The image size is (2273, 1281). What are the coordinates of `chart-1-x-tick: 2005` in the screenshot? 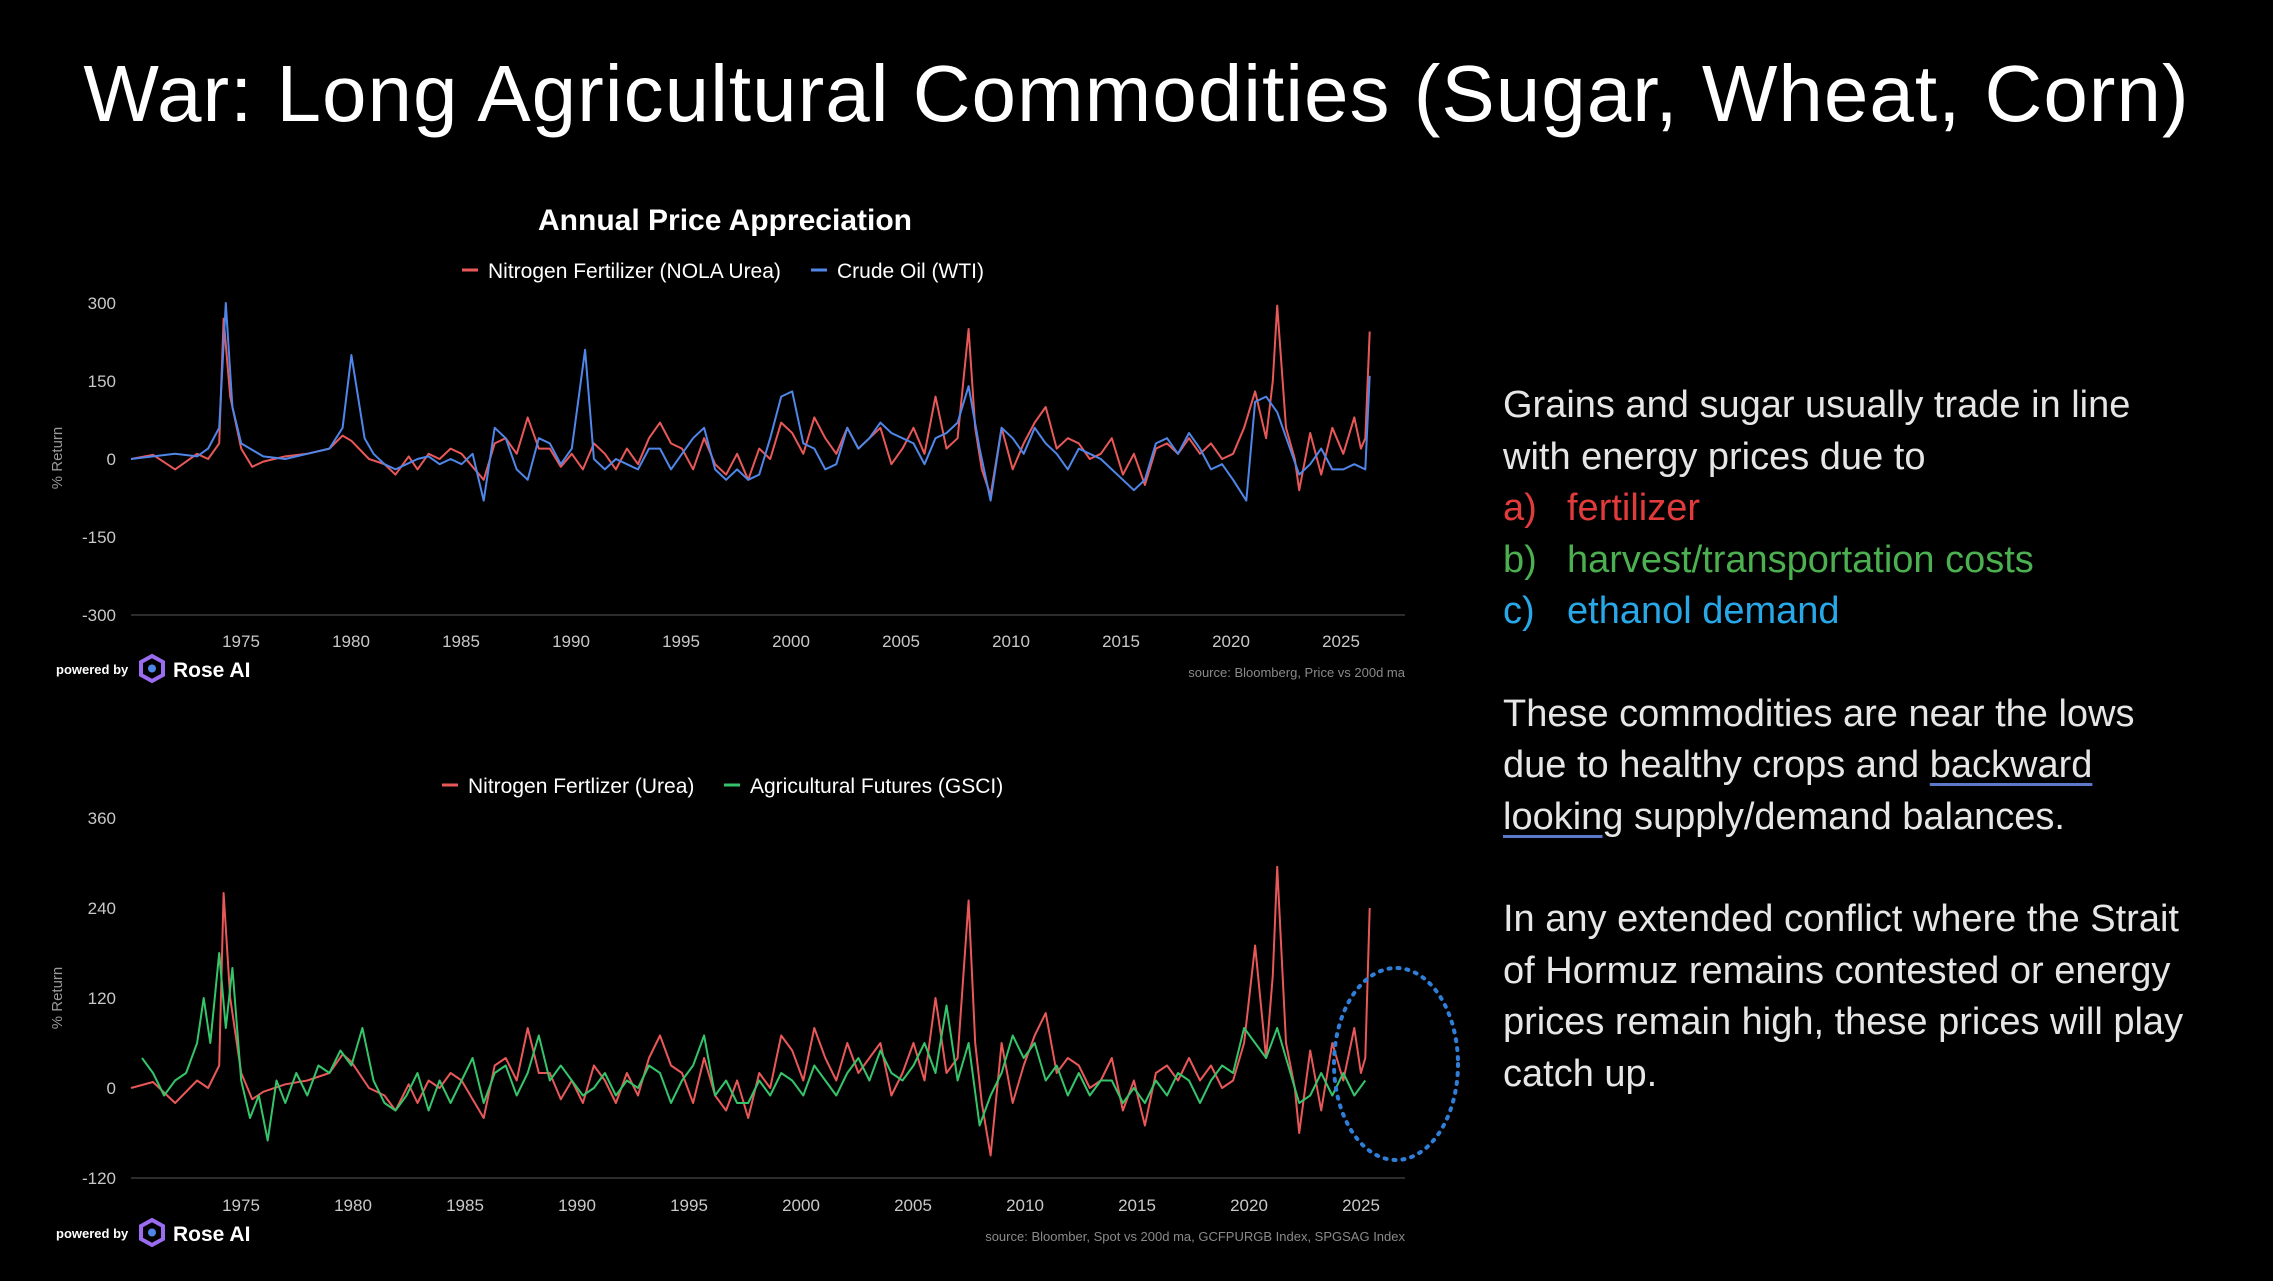 It's located at (901, 641).